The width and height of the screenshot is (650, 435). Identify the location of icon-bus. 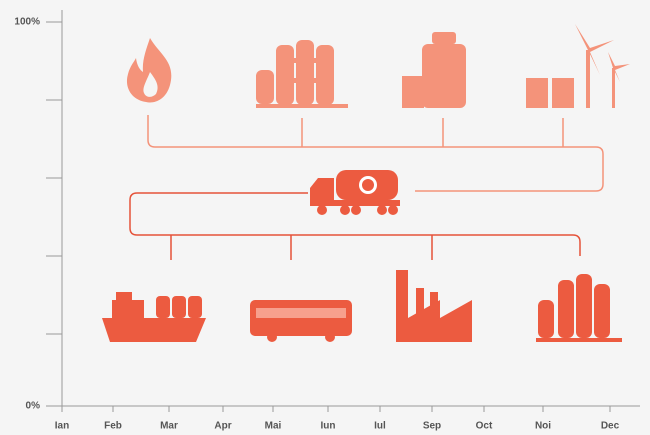
(301, 321).